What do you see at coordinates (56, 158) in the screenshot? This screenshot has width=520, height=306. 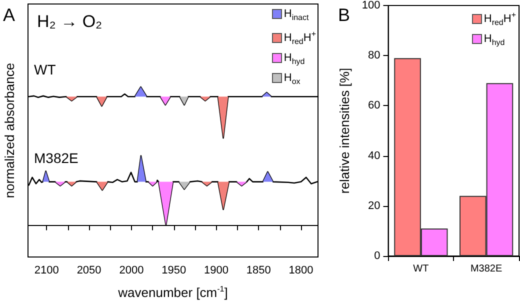 I see `series-label: M382E` at bounding box center [56, 158].